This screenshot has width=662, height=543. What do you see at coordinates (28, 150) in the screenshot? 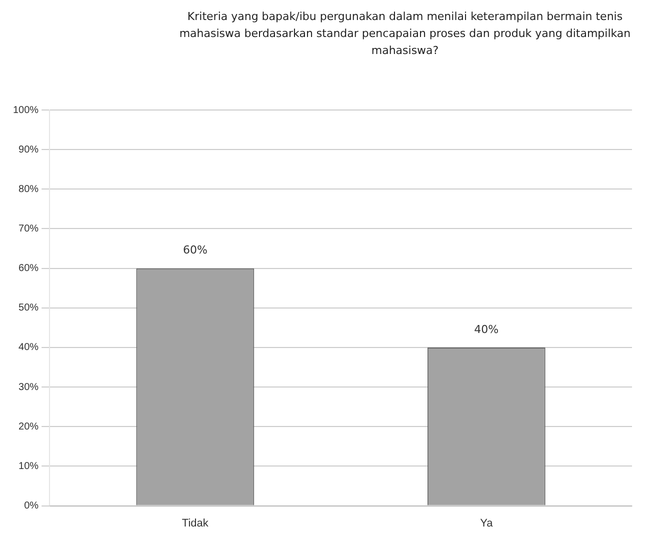
I see `y-tick-label: 90%` at bounding box center [28, 150].